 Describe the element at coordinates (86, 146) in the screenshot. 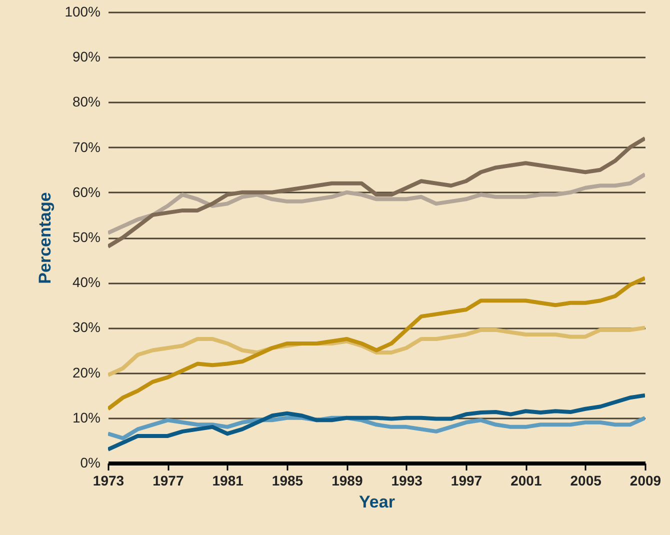

I see `y-tick-label: 70%` at that location.